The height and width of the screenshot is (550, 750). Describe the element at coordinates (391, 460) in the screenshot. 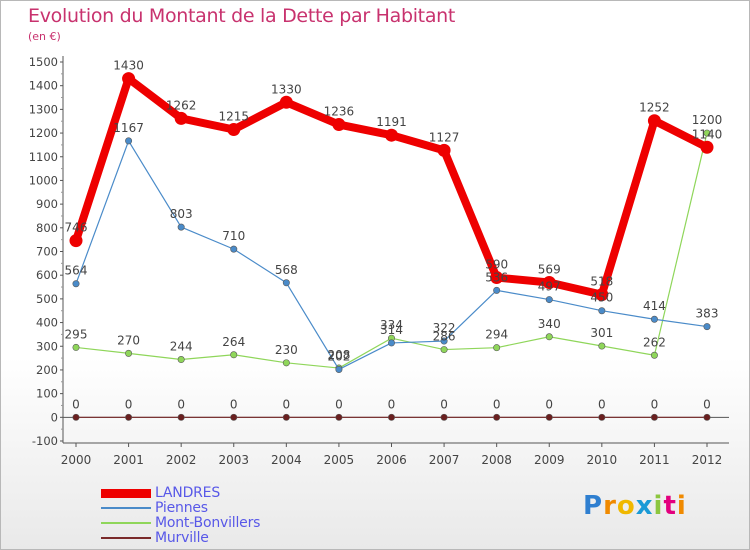

I see `x-tick-label: 2006` at that location.